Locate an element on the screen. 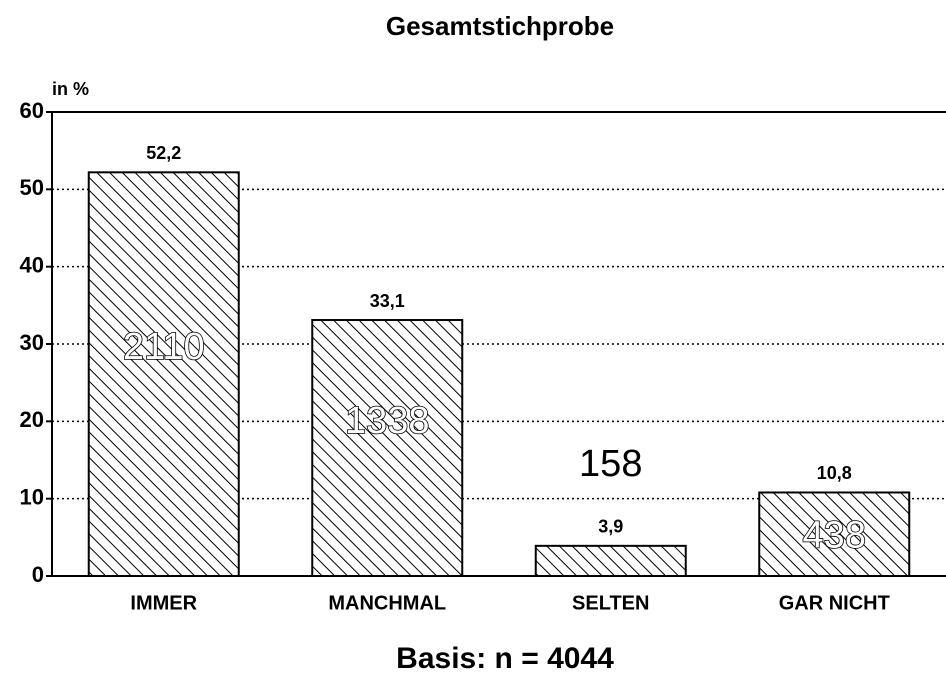 The height and width of the screenshot is (679, 946). value-label: 10,8 is located at coordinates (834, 473).